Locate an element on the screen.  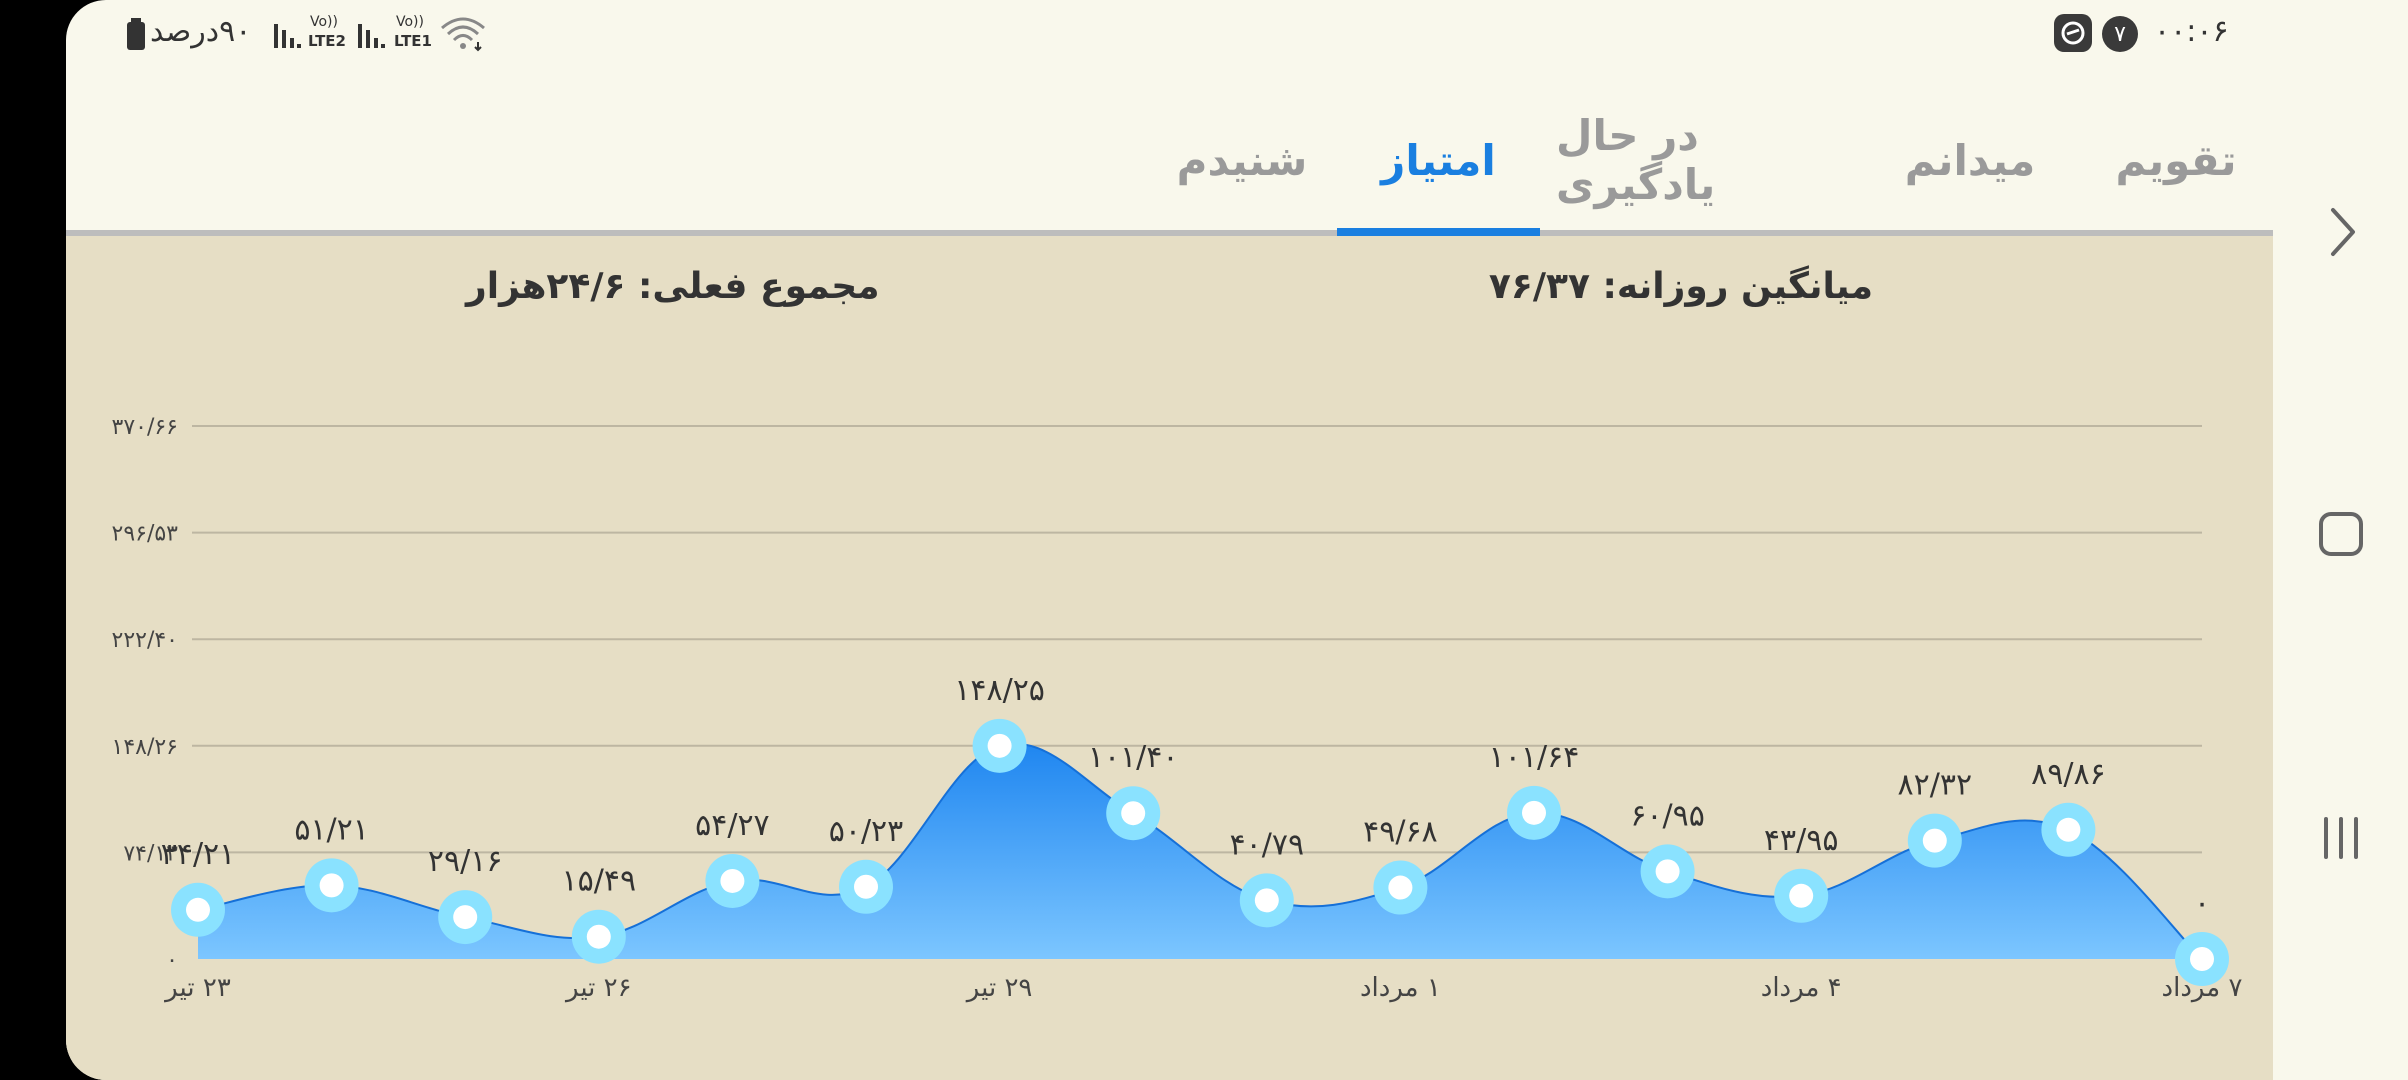
x-tick-label: ۴ مرداد is located at coordinates (1801, 988).